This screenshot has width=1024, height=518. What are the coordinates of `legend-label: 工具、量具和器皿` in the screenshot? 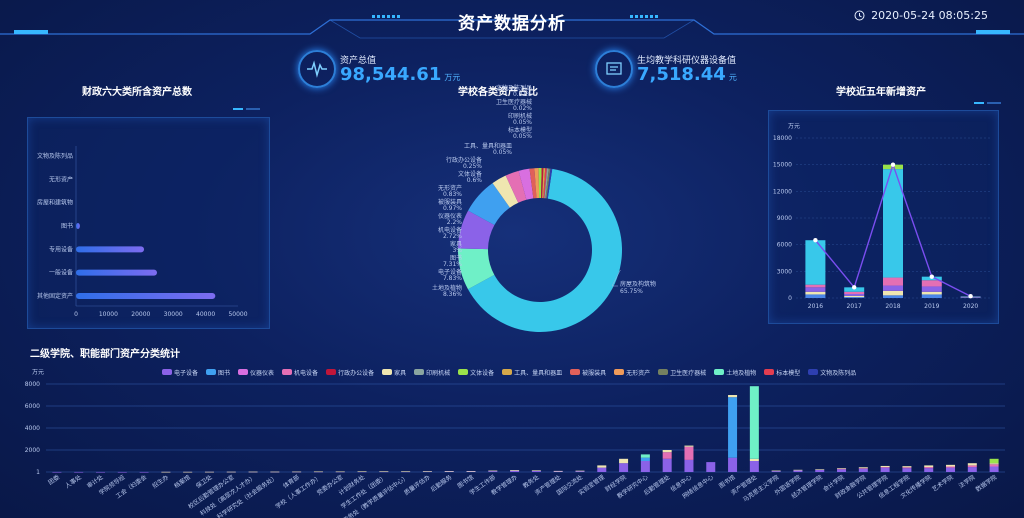 It's located at (538, 373).